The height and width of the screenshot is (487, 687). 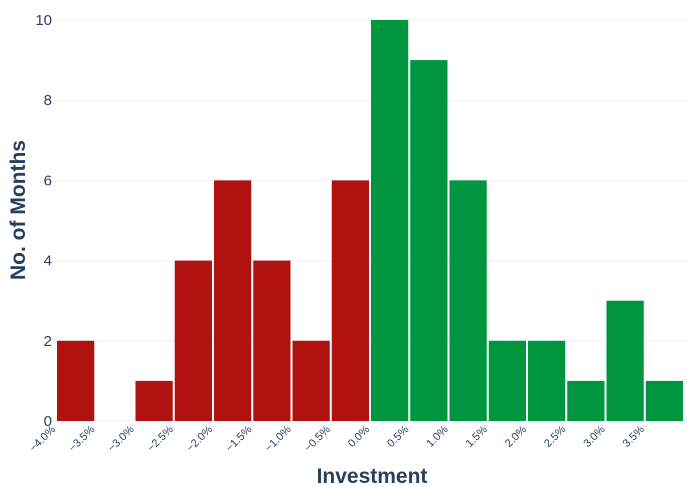 I want to click on x-tick-label: 2.5%, so click(x=555, y=436).